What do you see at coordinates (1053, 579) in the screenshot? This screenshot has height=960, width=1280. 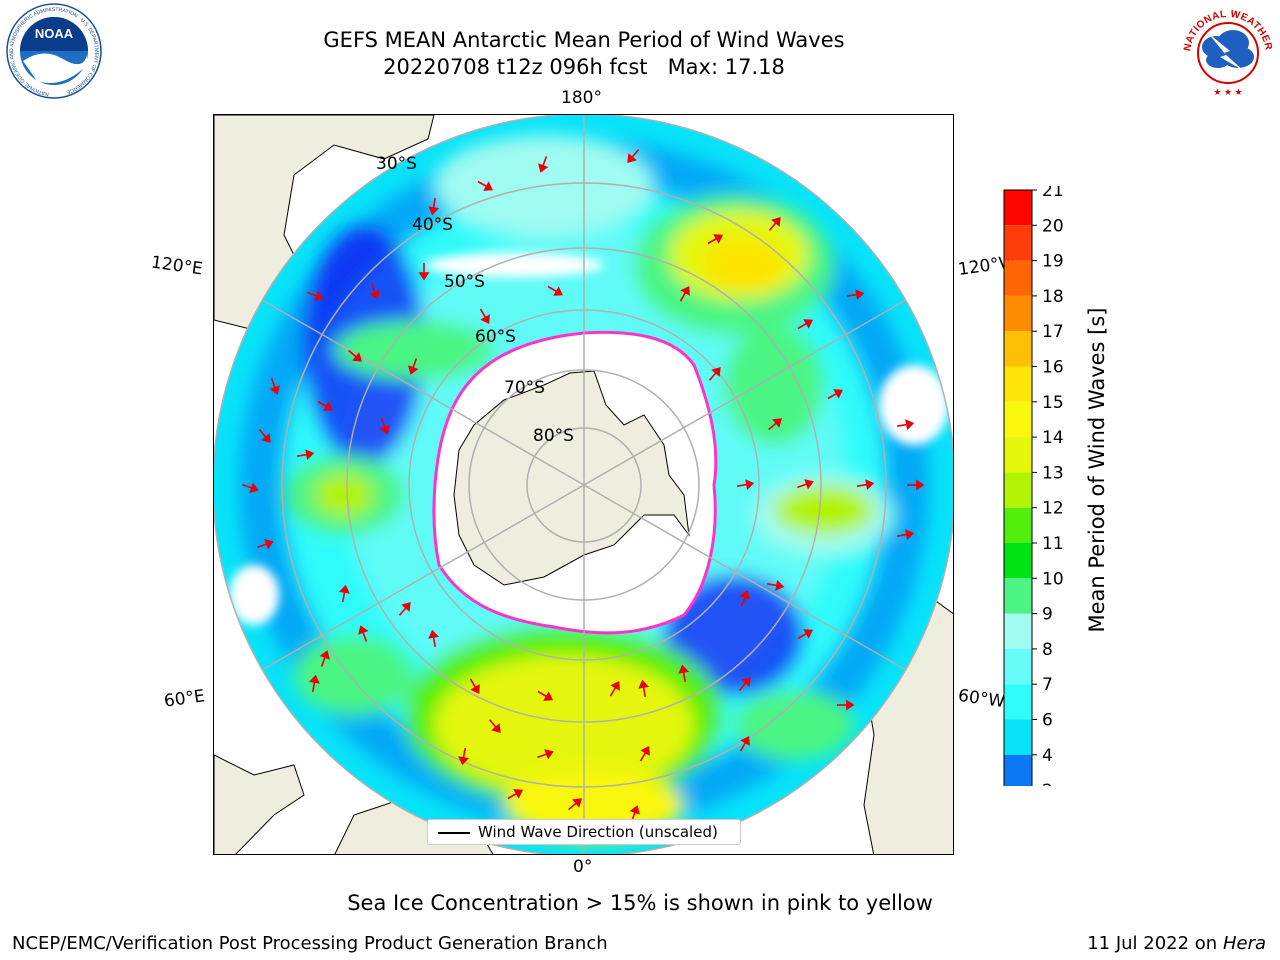 I see `colorbar-tick-label: 10` at bounding box center [1053, 579].